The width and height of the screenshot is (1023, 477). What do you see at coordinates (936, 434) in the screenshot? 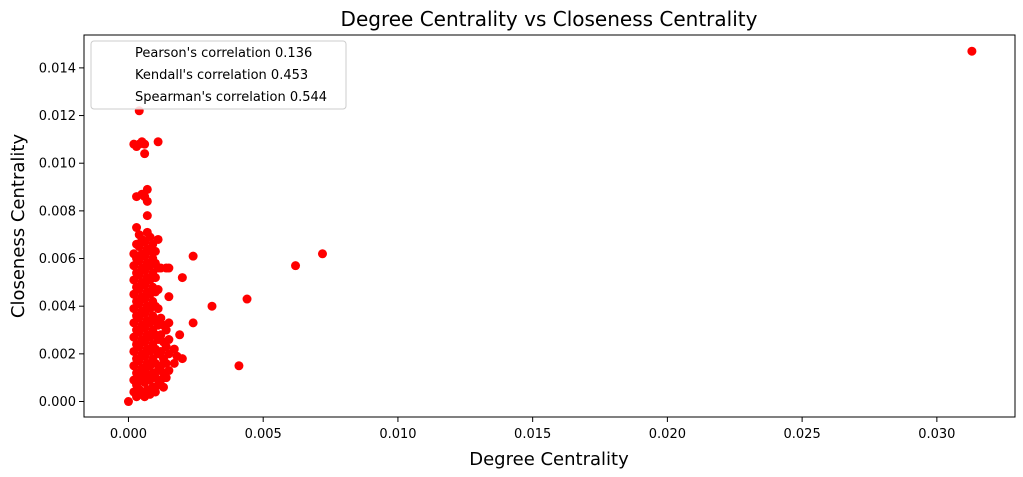
I see `x-tick-label: 0.030` at bounding box center [936, 434].